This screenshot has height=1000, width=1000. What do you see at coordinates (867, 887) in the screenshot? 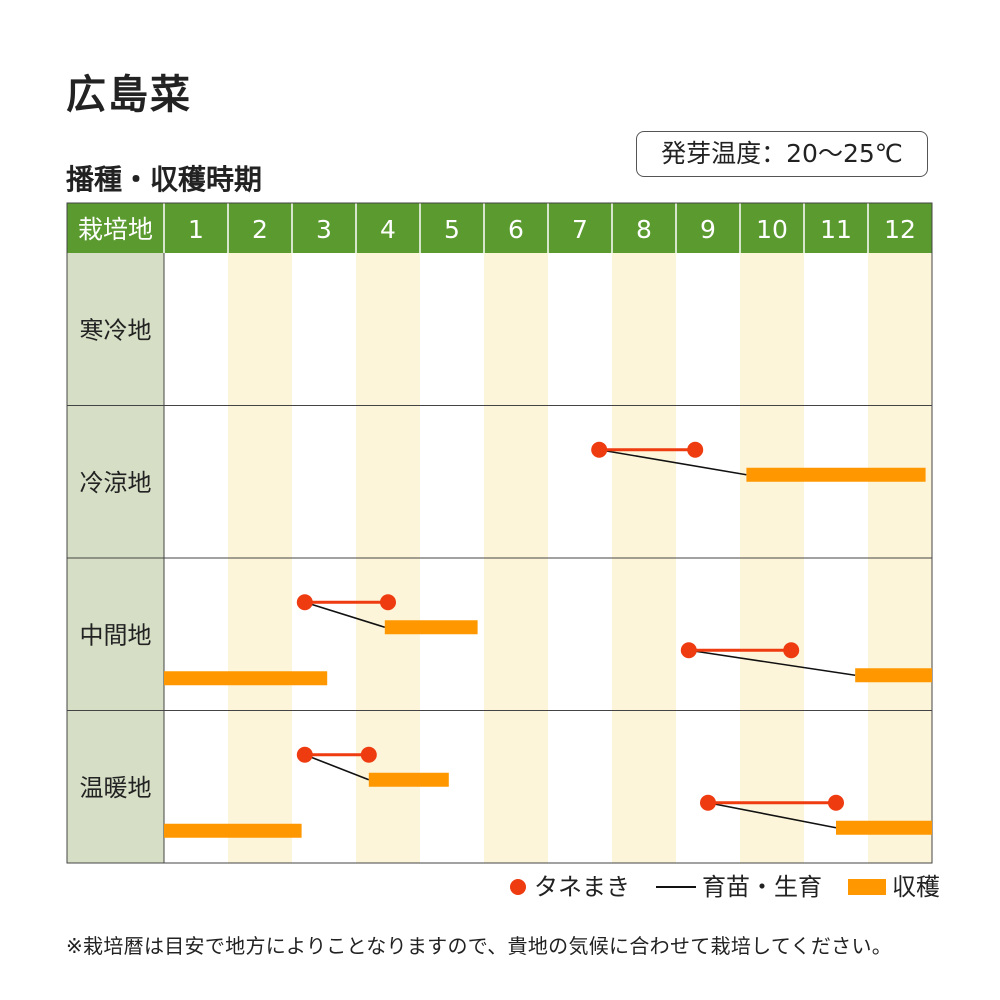
I see `harvest-bar-icon` at bounding box center [867, 887].